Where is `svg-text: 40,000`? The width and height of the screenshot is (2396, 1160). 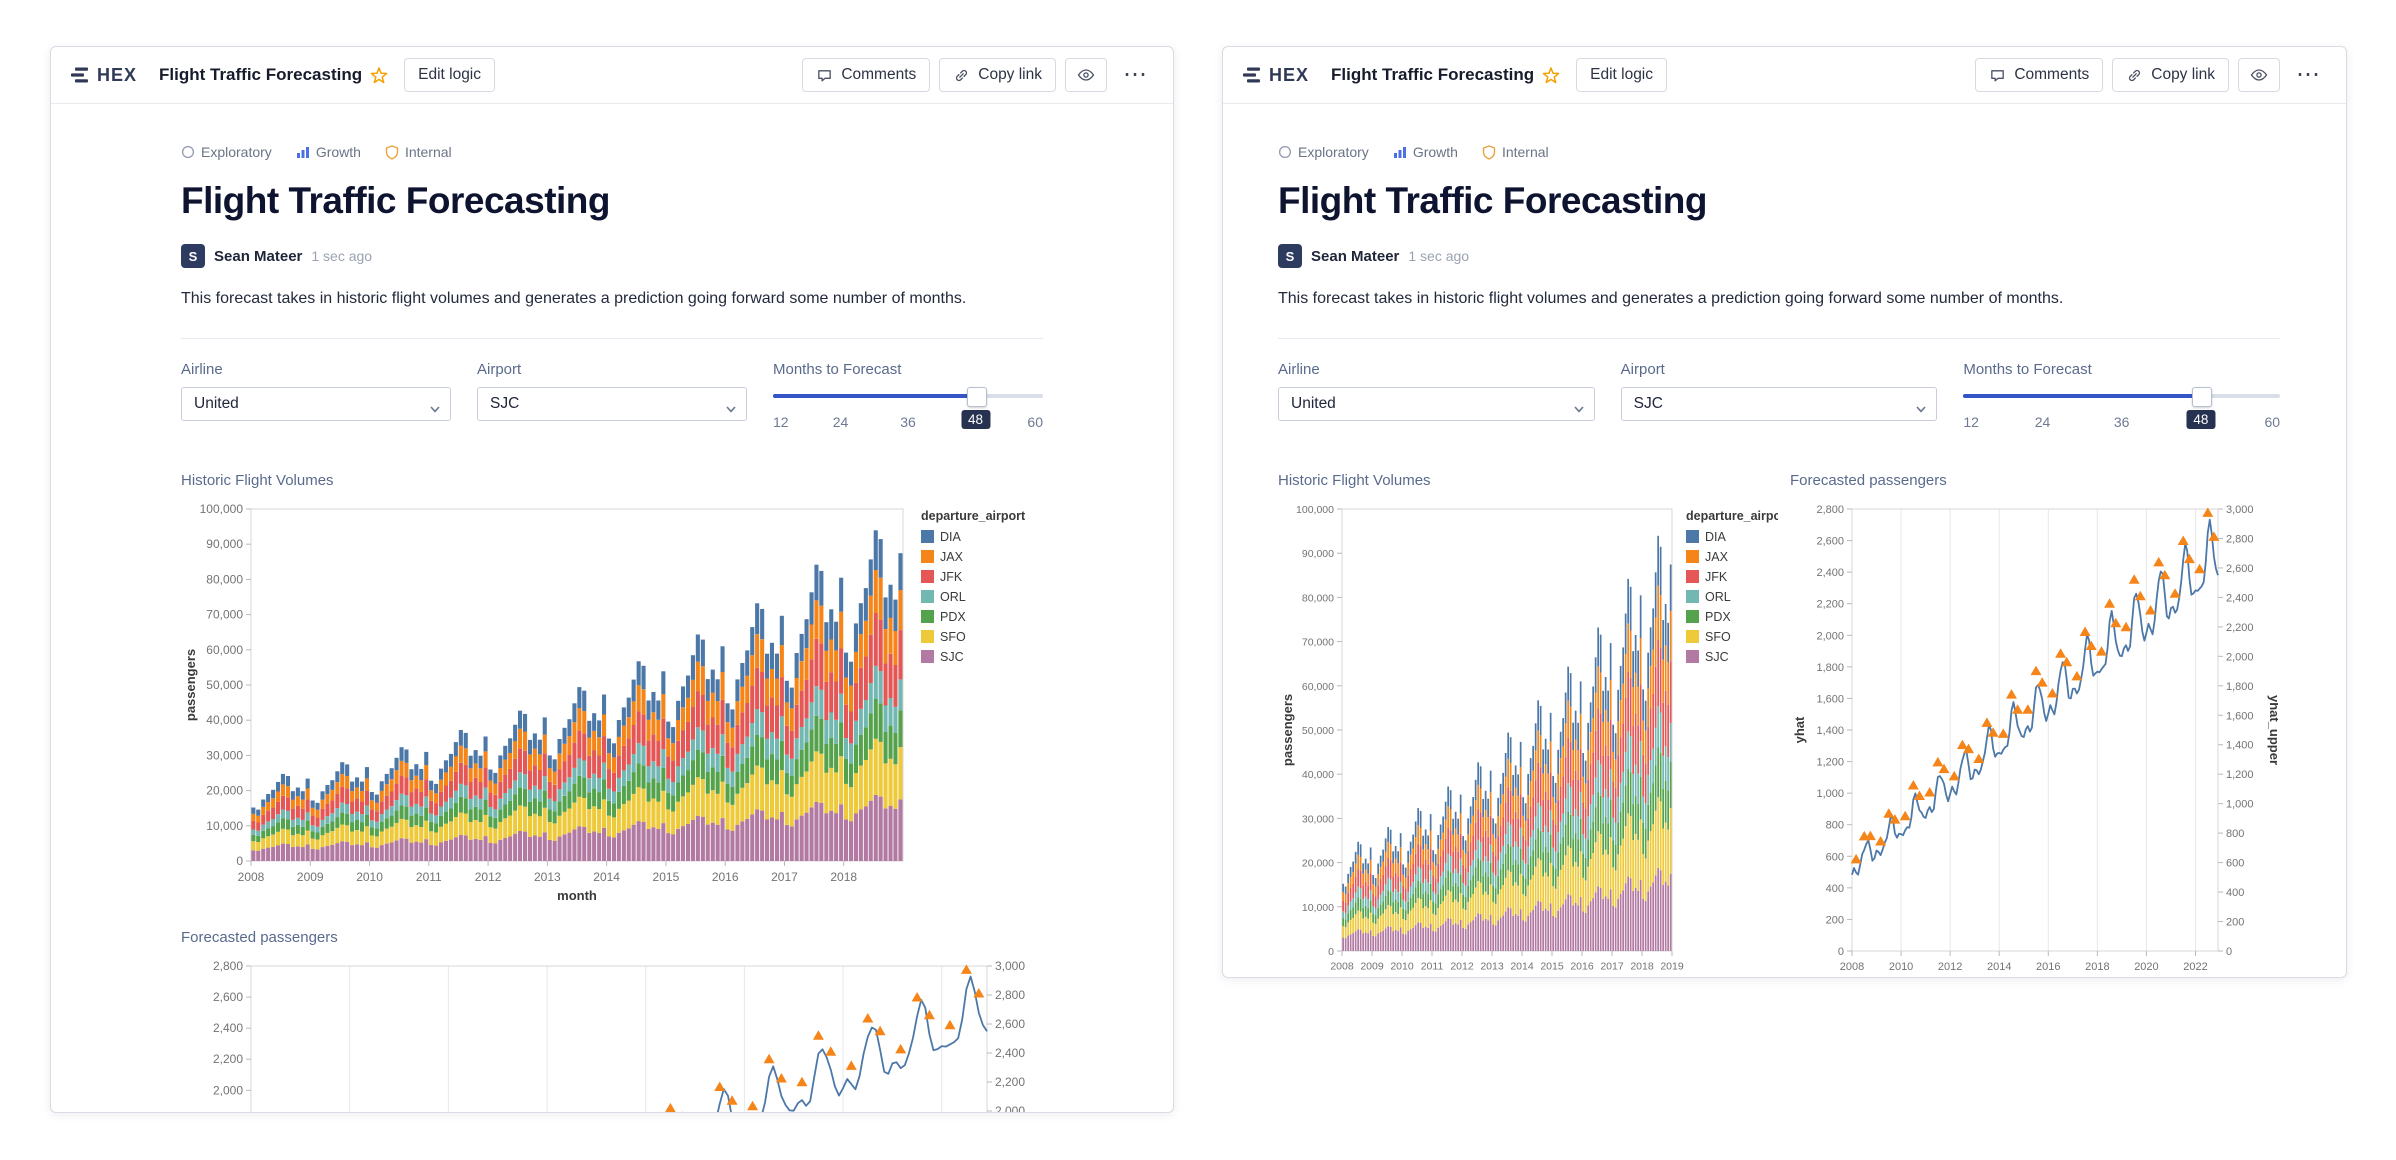 svg-text: 40,000 is located at coordinates (224, 720).